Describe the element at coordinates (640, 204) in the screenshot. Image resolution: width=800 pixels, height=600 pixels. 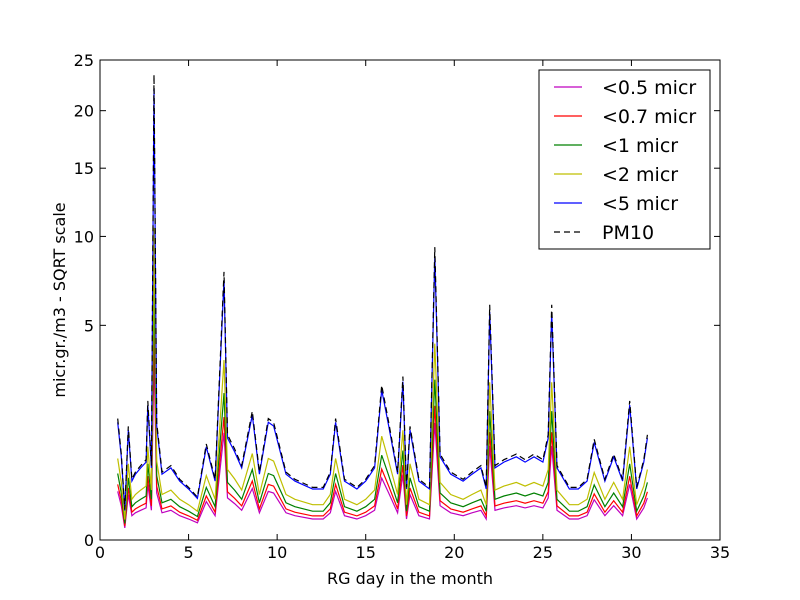
I see `legend-label-4: <5 micr` at that location.